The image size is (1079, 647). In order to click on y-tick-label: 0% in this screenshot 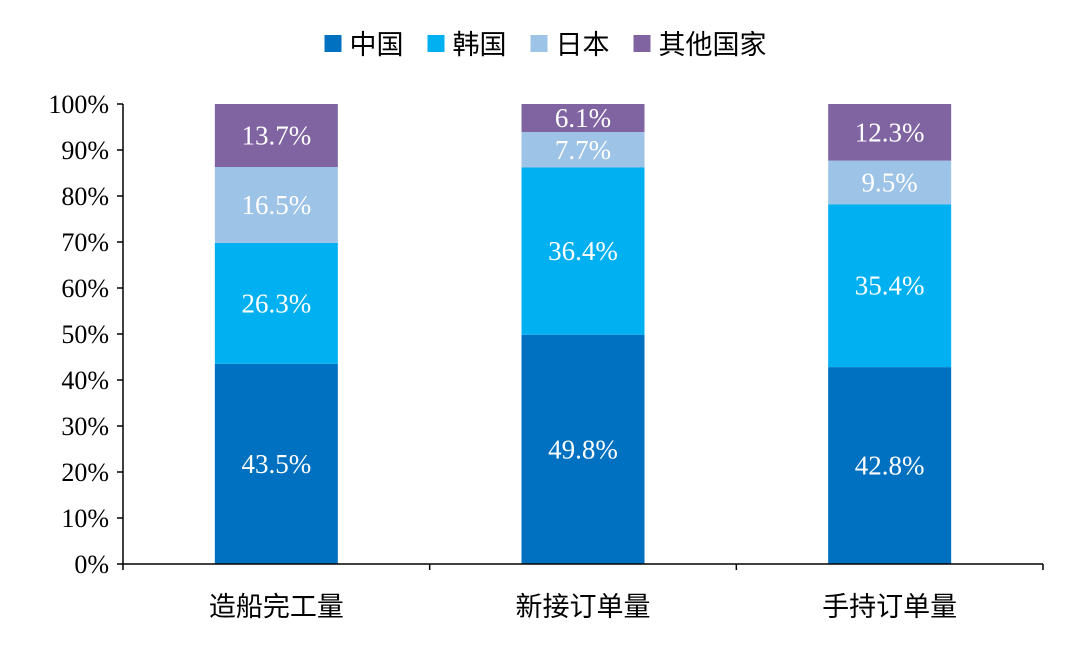, I will do `click(91, 564)`.